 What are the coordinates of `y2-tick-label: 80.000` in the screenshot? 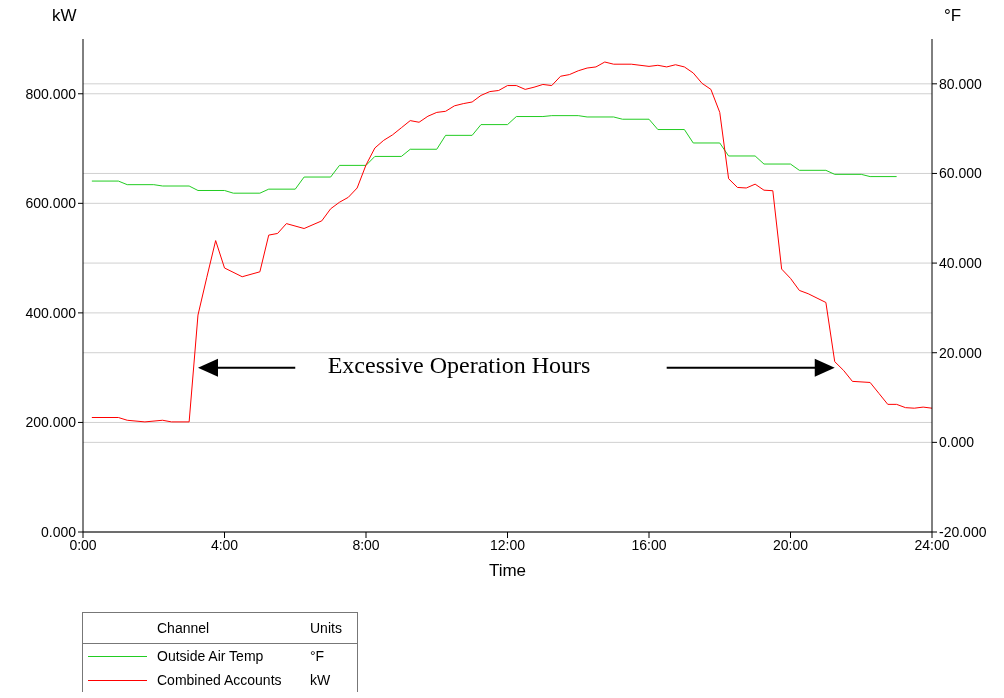 It's located at (961, 83).